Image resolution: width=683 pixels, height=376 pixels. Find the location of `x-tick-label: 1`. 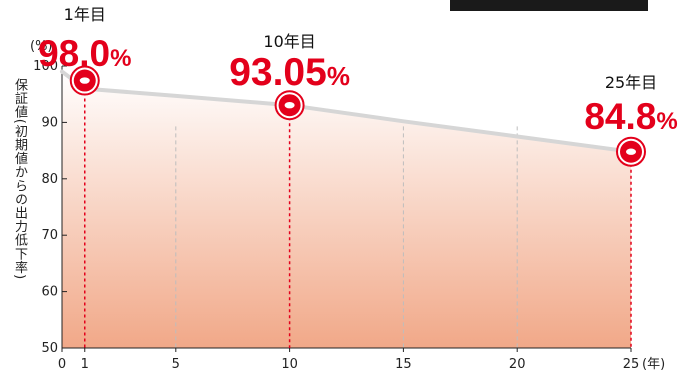

x-tick-label: 1 is located at coordinates (85, 364).